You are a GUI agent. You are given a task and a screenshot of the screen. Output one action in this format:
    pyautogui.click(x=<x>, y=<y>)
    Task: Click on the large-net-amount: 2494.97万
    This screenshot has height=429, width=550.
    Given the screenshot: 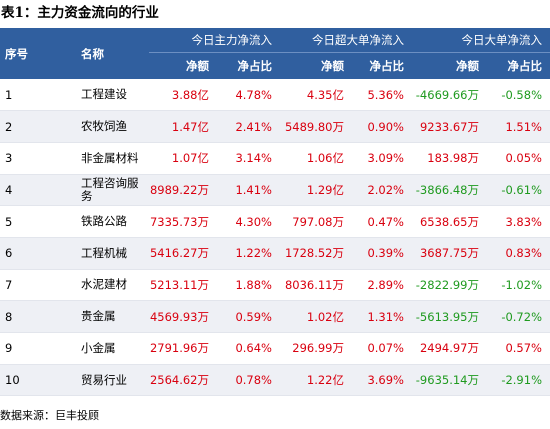 What is the action you would take?
    pyautogui.click(x=449, y=348)
    